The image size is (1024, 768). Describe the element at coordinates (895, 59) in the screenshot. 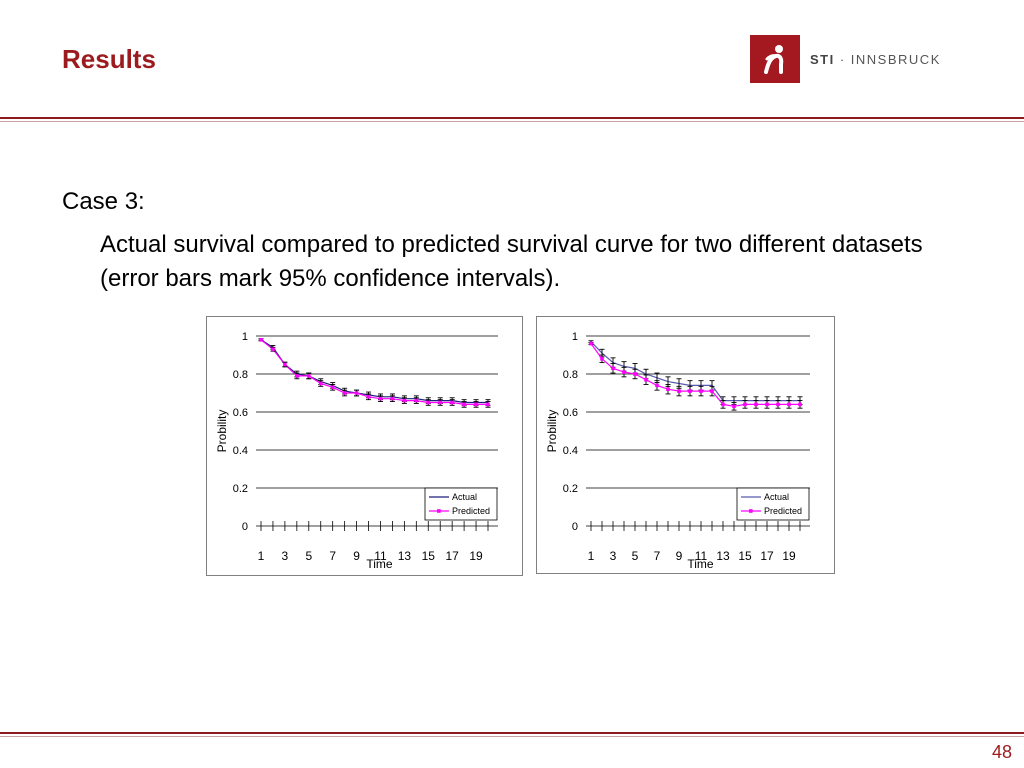

I see `logo-name: INNSBRUCK` at that location.